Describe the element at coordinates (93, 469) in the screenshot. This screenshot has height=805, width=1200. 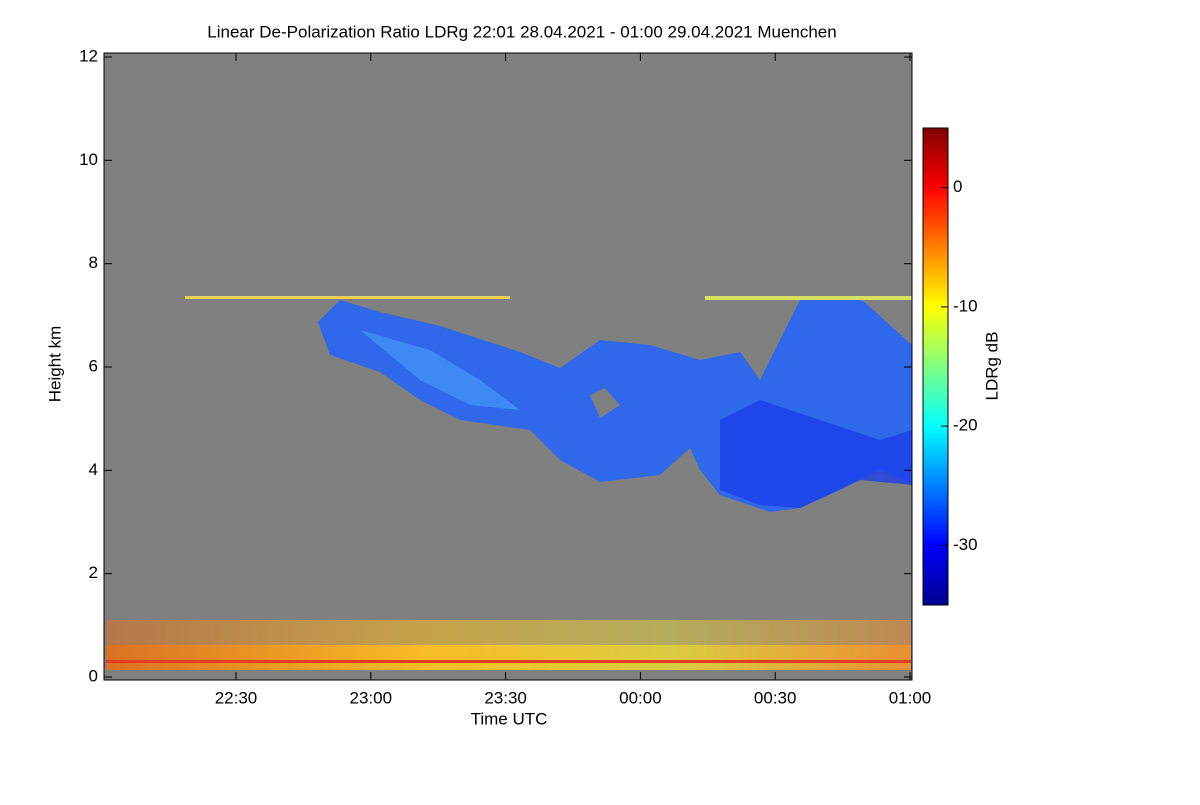
I see `y-tick-label: 4` at that location.